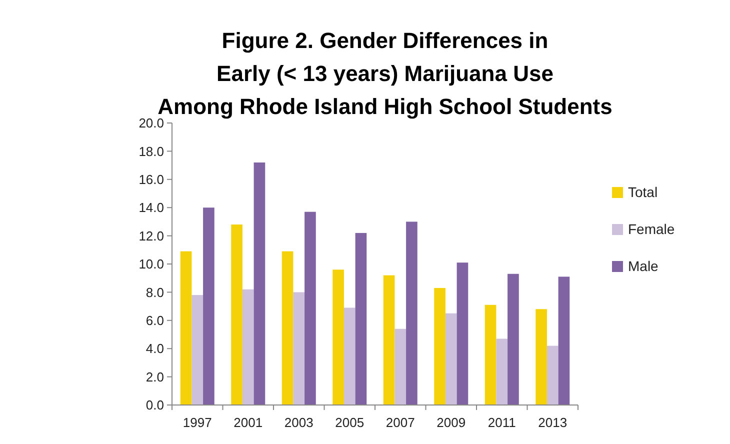 The image size is (730, 444). Describe the element at coordinates (643, 266) in the screenshot. I see `legend-label: Male` at that location.